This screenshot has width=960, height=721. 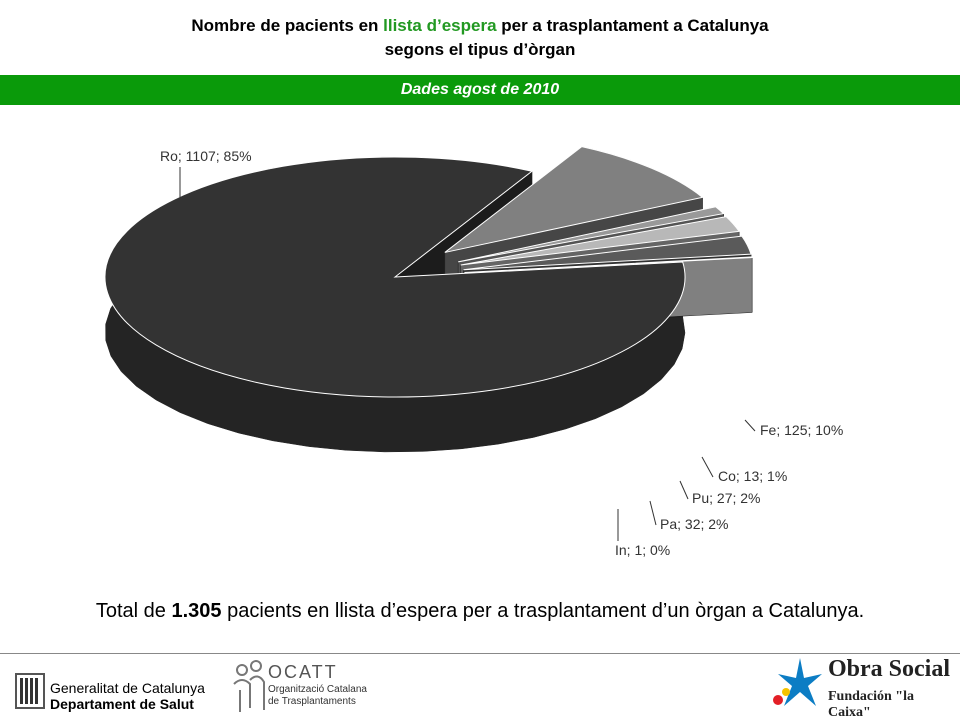 I want to click on data-label-ro: Ro; 1107; 85%, so click(x=206, y=156).